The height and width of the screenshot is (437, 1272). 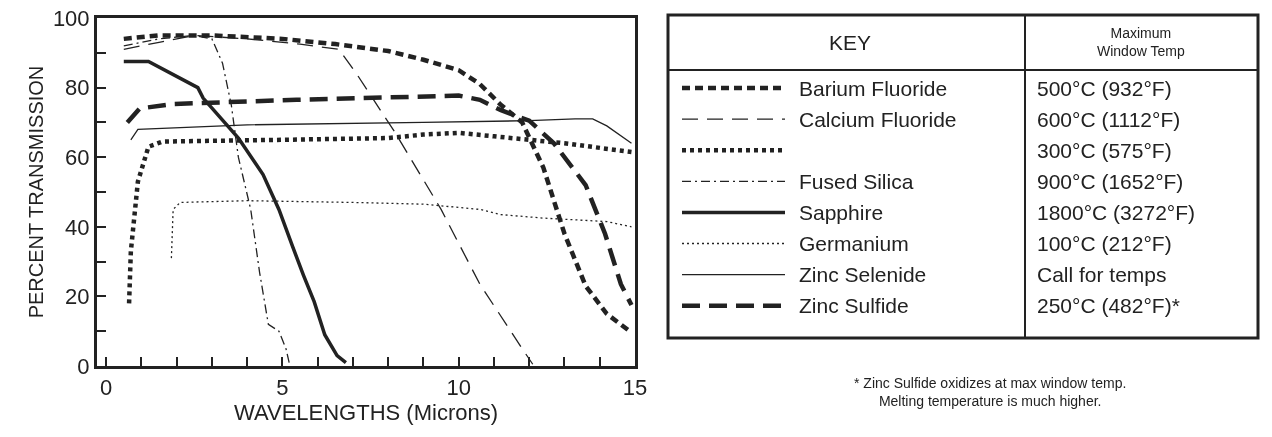 What do you see at coordinates (863, 274) in the screenshot?
I see `legend-label: Zinc Selenide` at bounding box center [863, 274].